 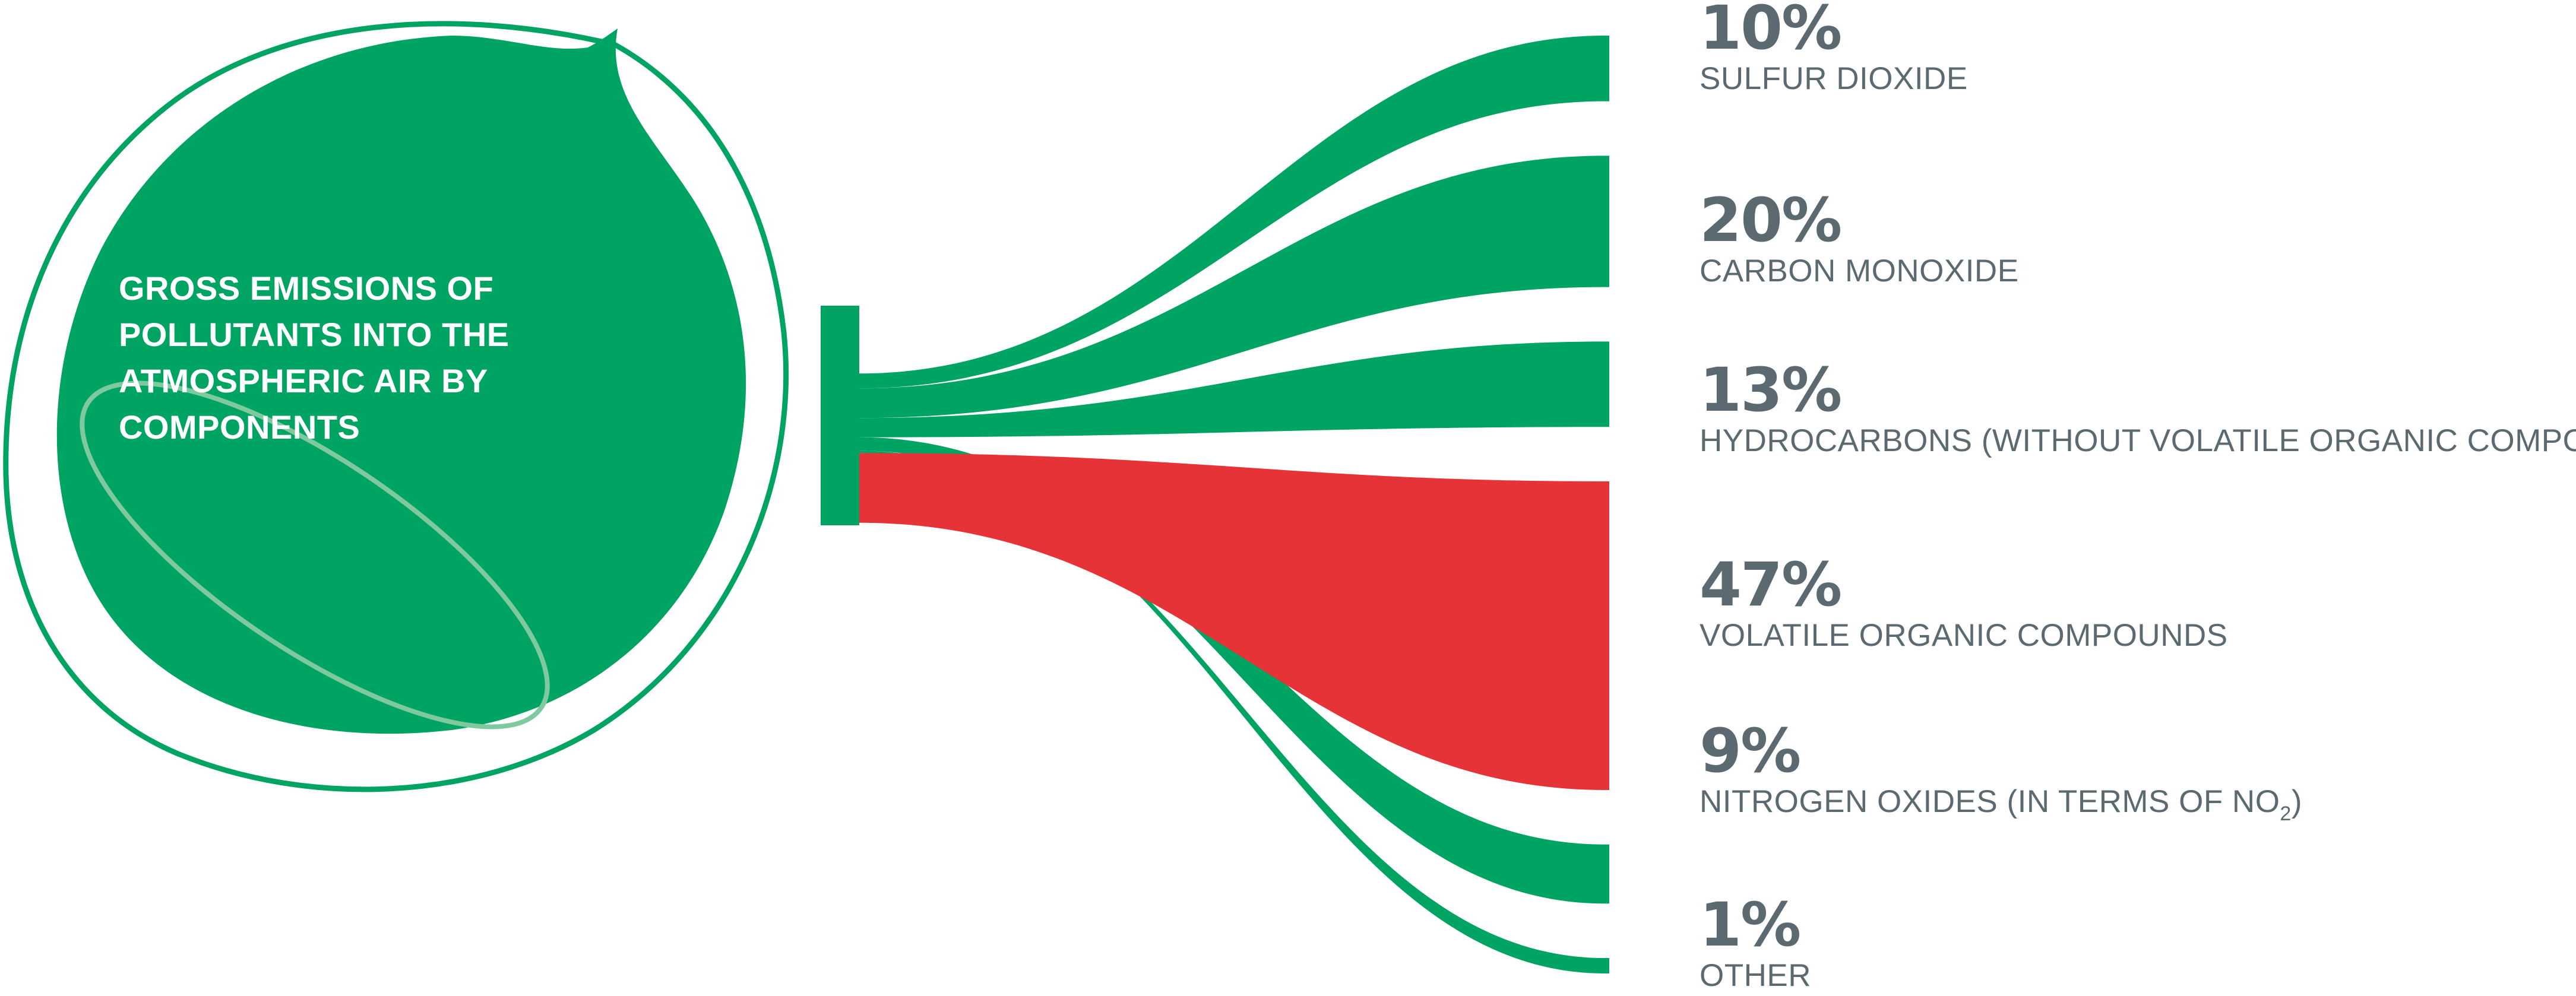 What do you see at coordinates (1770, 32) in the screenshot?
I see `value-label: 10%` at bounding box center [1770, 32].